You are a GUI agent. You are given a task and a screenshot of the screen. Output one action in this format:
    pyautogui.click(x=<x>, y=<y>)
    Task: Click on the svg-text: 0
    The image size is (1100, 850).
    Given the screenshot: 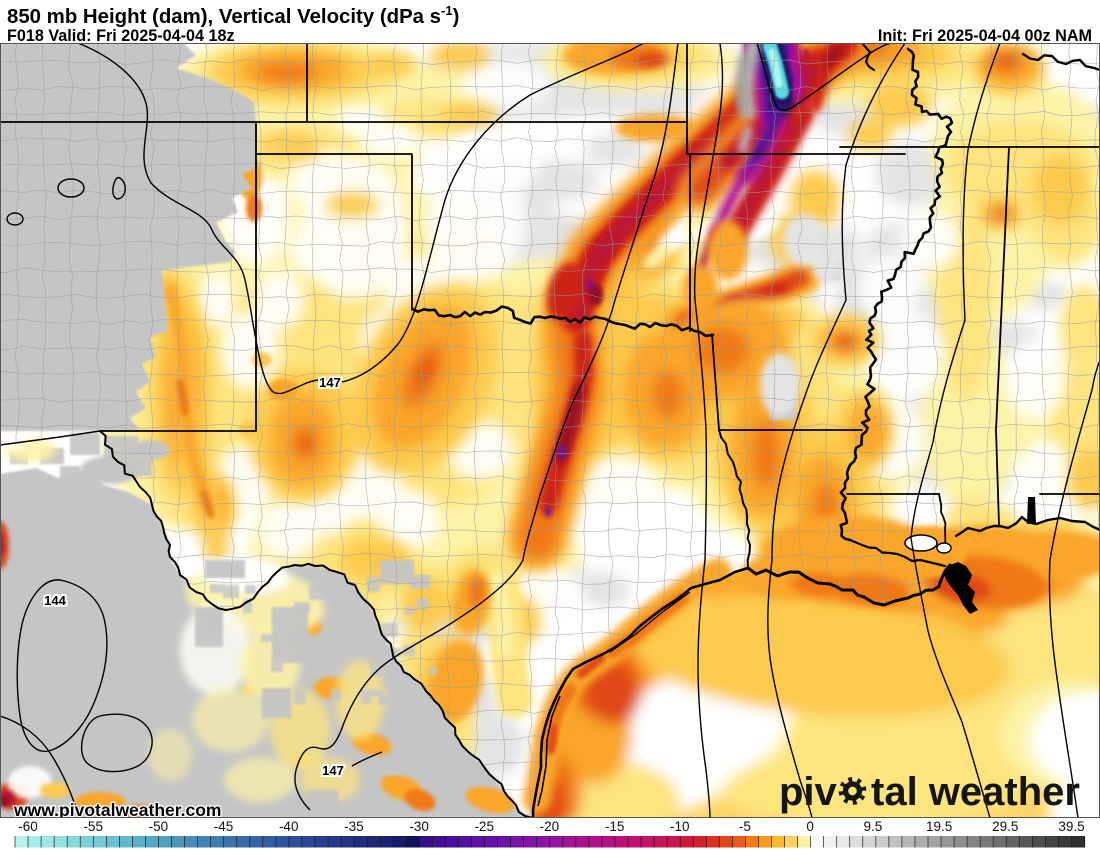 What is the action you would take?
    pyautogui.click(x=810, y=826)
    